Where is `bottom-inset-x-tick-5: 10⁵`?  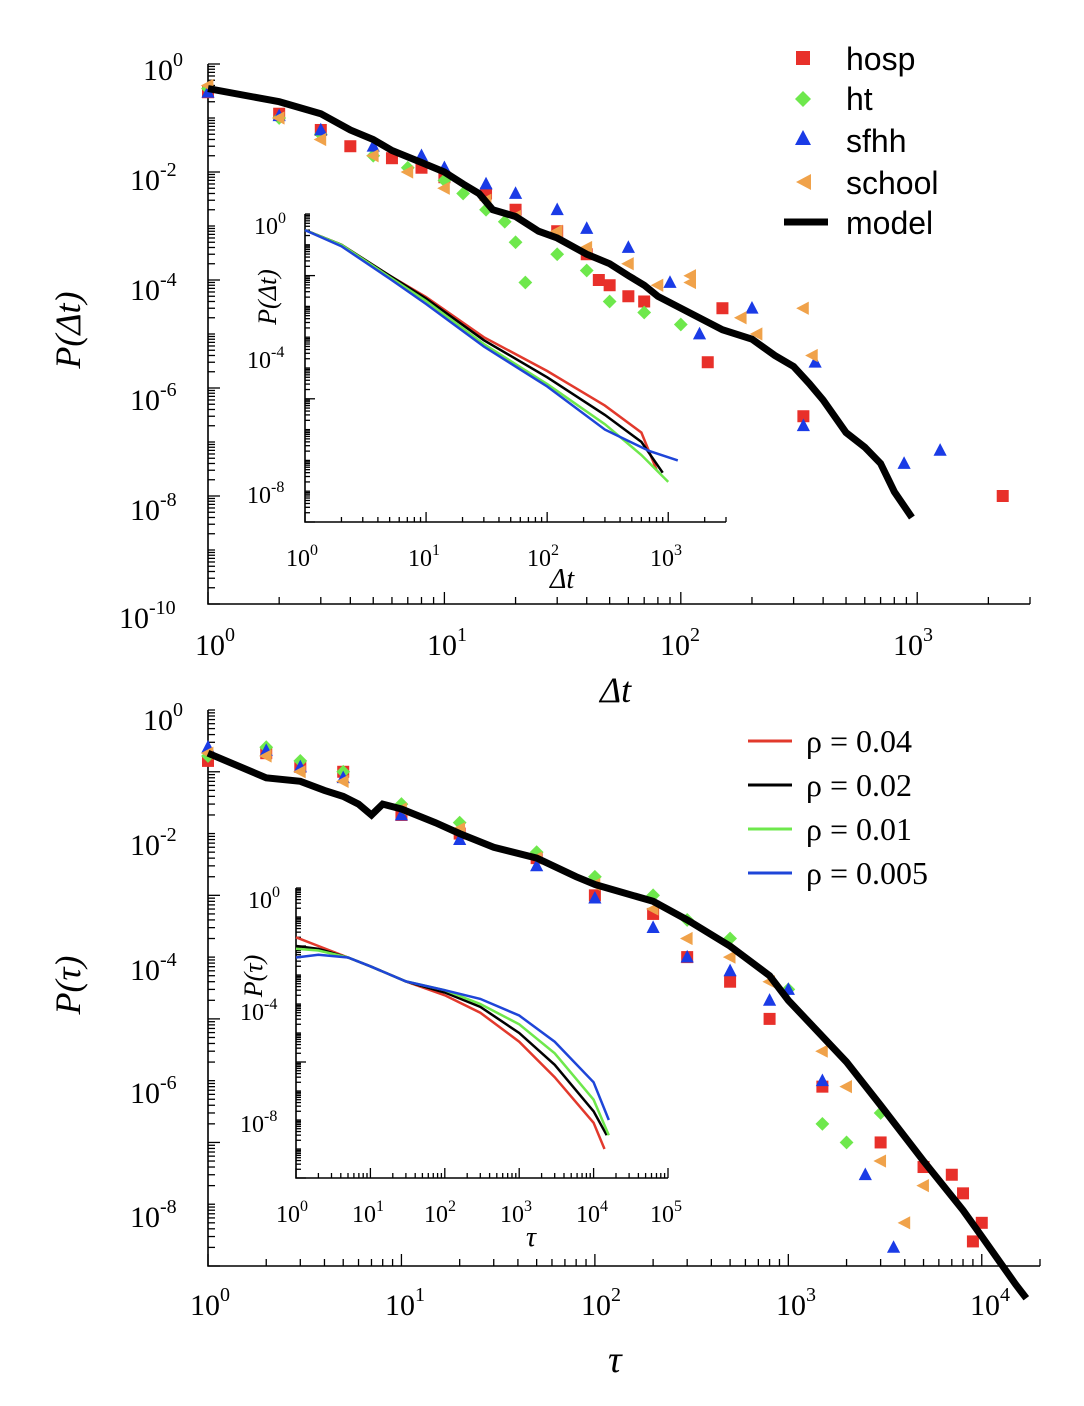 bottom-inset-x-tick-5: 10⁵ is located at coordinates (666, 1213).